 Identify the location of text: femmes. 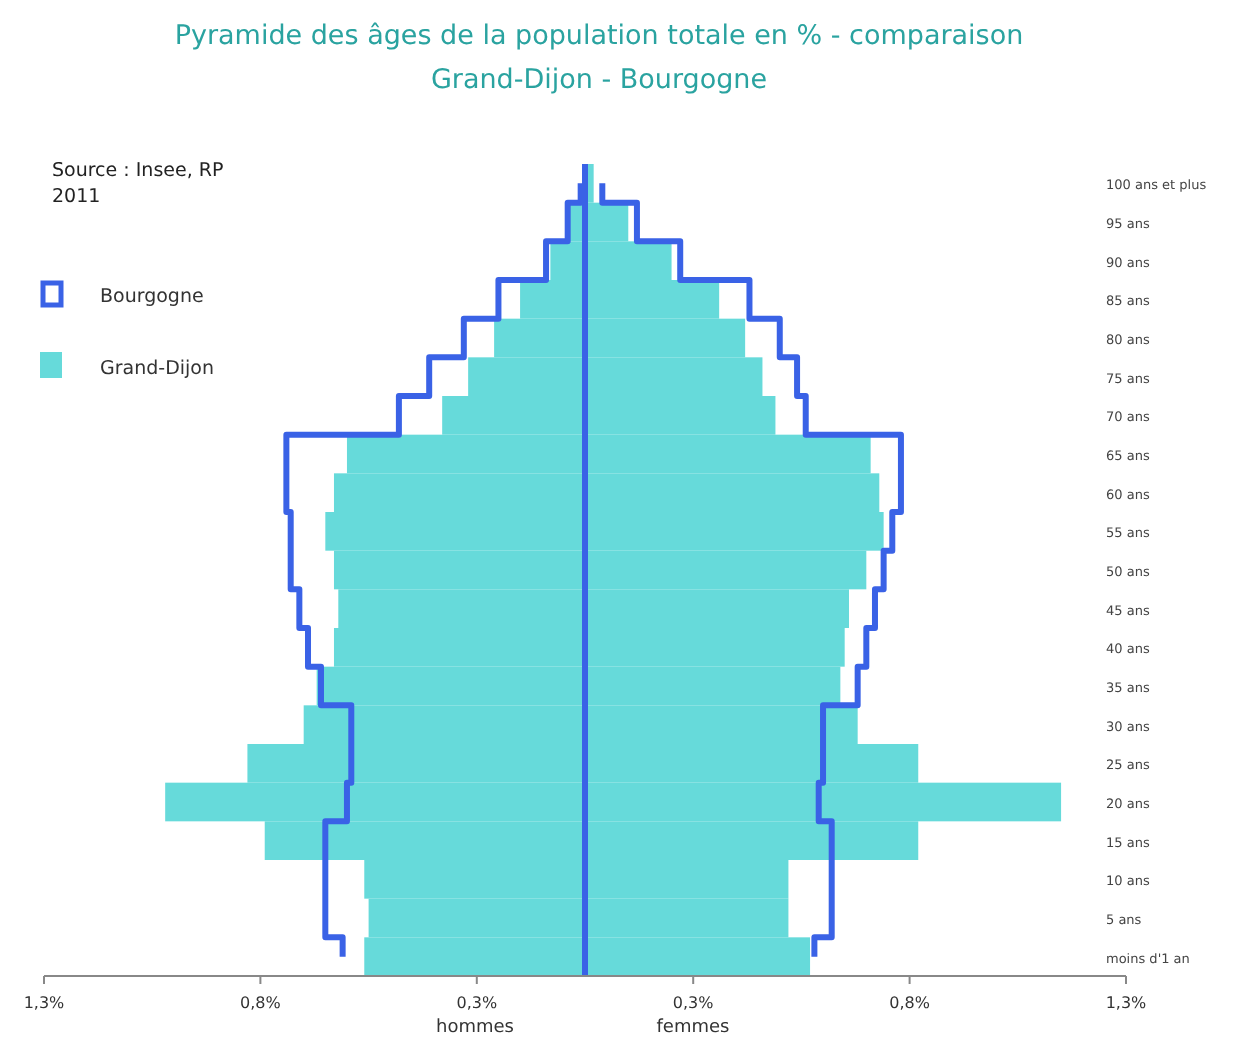
(693, 1028).